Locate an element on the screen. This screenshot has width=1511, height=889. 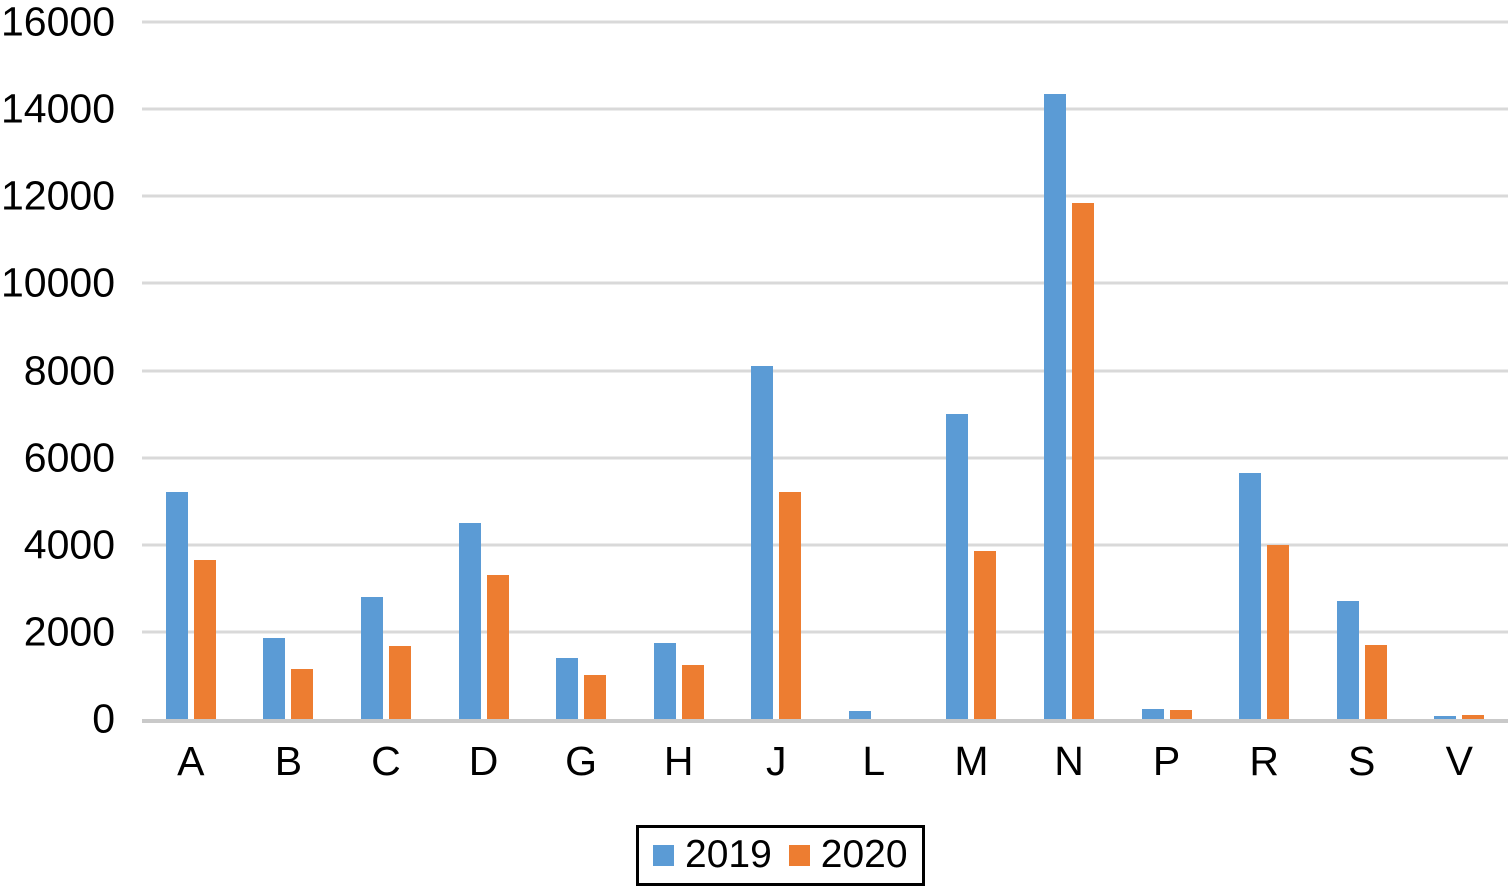
bar-group-S is located at coordinates (1362, 370).